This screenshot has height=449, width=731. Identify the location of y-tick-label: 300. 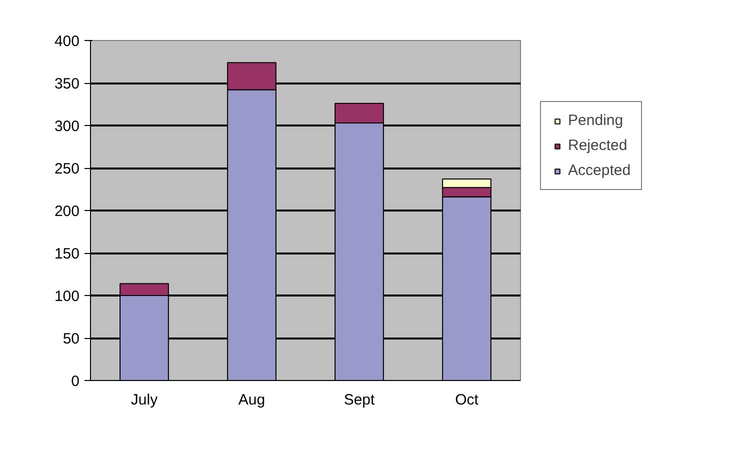
(67, 126).